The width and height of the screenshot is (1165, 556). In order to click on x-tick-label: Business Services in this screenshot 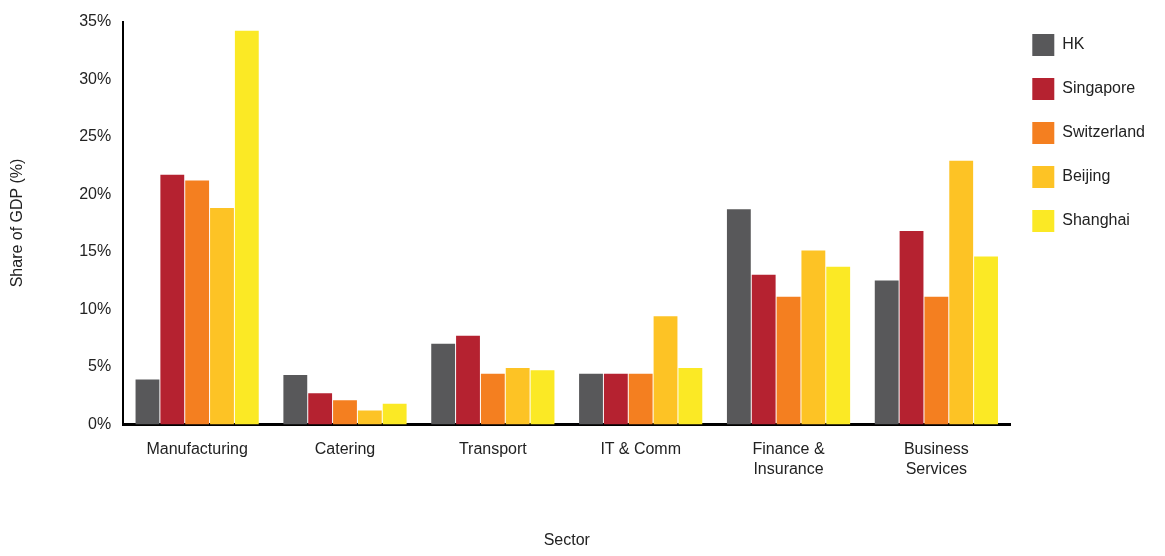, I will do `click(936, 458)`.